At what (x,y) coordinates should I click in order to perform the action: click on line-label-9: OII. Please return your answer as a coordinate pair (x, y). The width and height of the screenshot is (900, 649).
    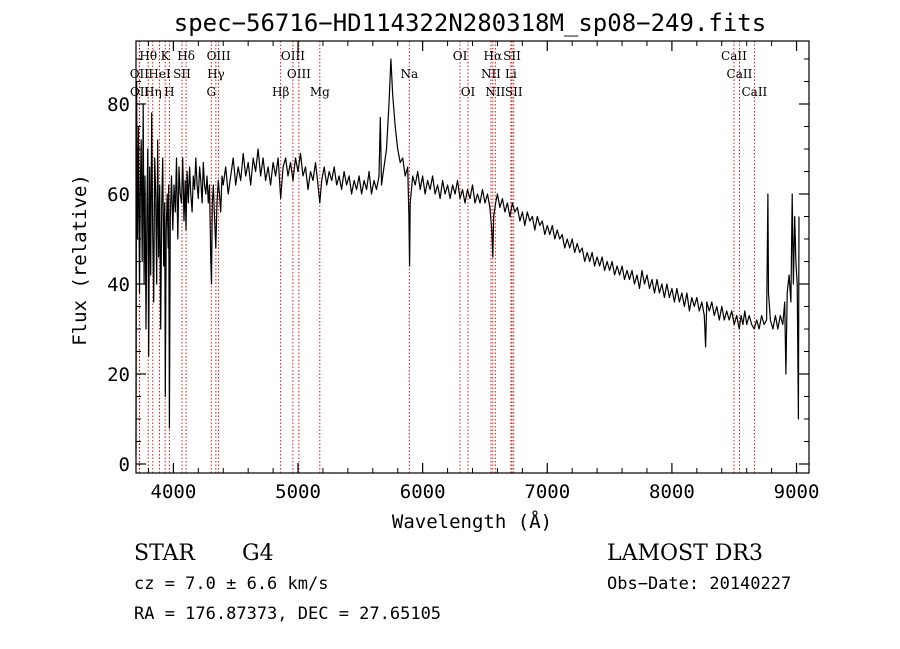
    Looking at the image, I should click on (140, 74).